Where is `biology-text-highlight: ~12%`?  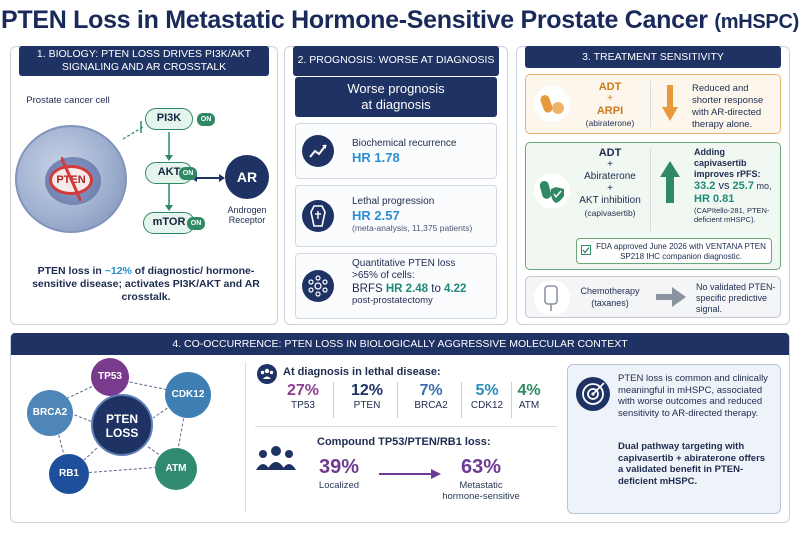 biology-text-highlight: ~12% is located at coordinates (118, 271).